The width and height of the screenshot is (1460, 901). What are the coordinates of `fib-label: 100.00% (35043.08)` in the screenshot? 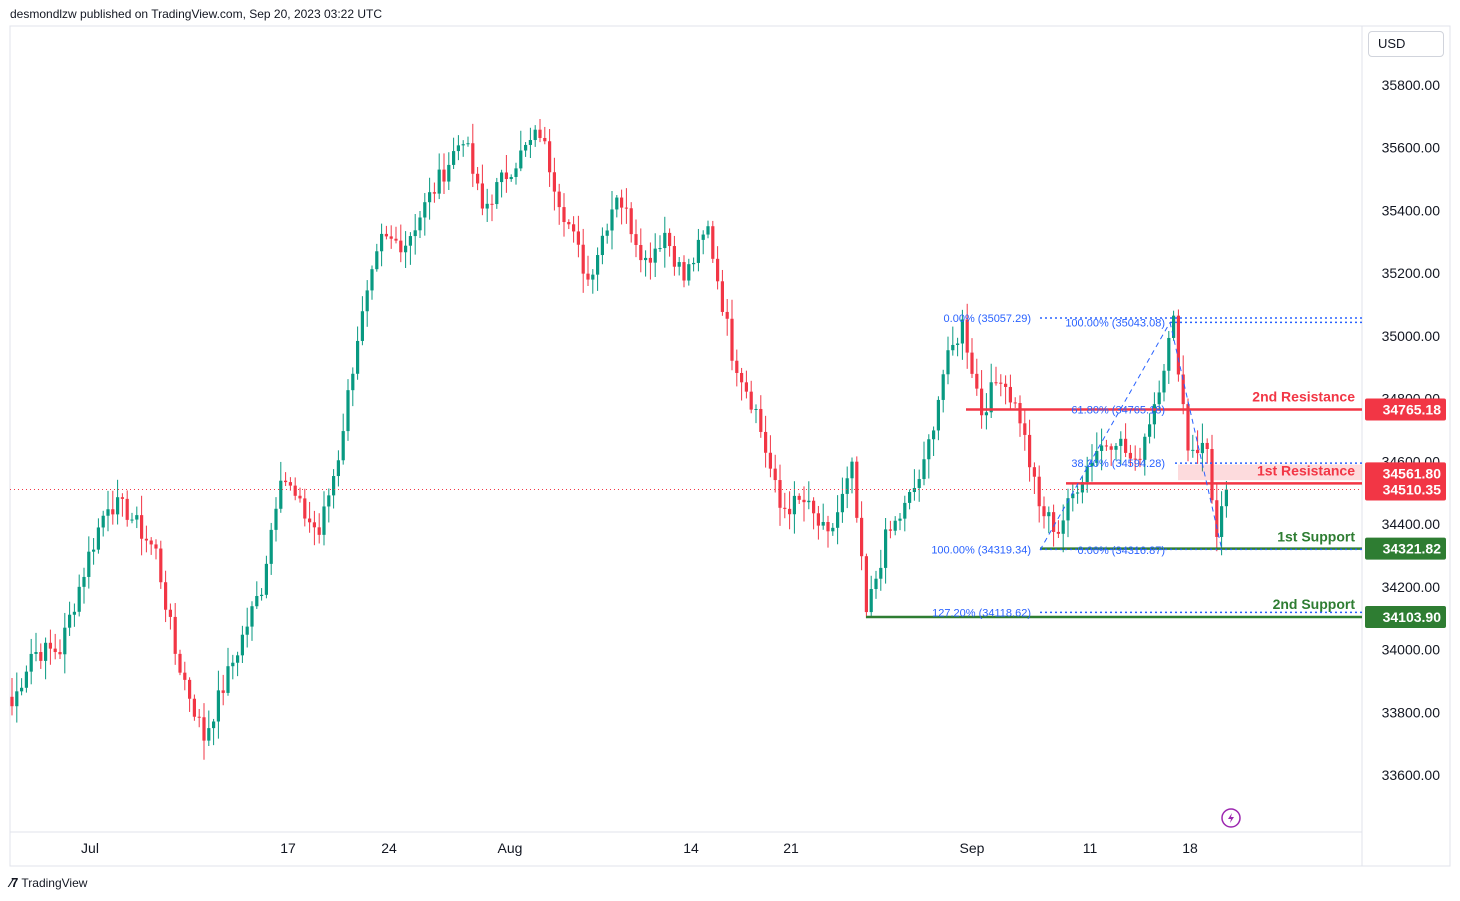 It's located at (1115, 323).